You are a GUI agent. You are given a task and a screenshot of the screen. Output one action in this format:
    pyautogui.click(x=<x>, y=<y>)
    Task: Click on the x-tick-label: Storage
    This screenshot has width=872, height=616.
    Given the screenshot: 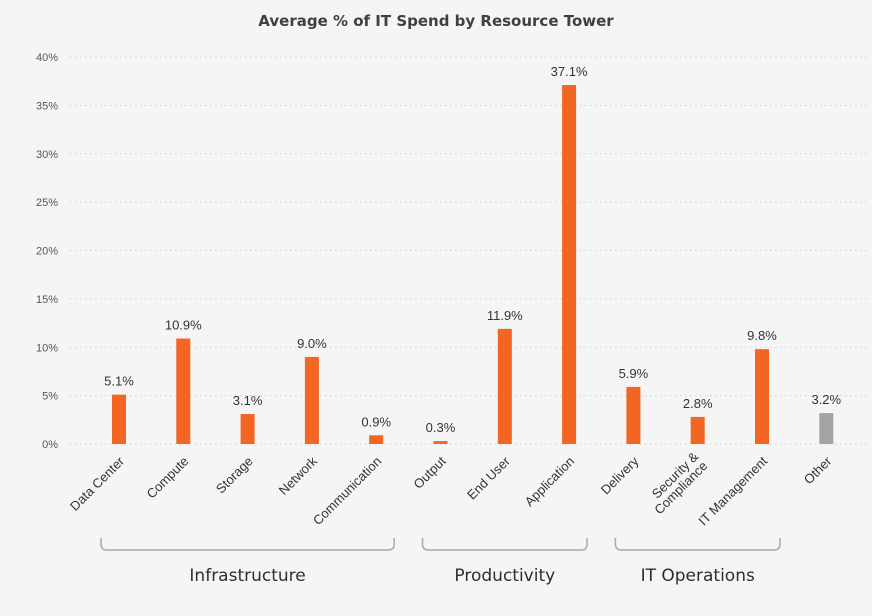 What is the action you would take?
    pyautogui.click(x=234, y=475)
    